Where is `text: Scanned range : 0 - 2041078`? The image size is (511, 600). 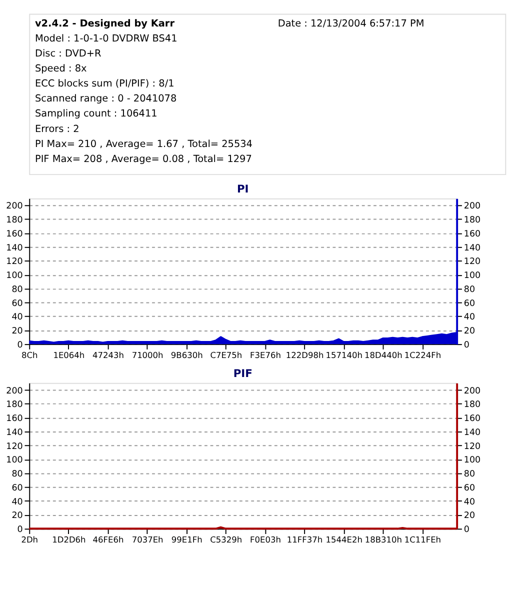 text: Scanned range : 0 - 2041078 is located at coordinates (105, 99).